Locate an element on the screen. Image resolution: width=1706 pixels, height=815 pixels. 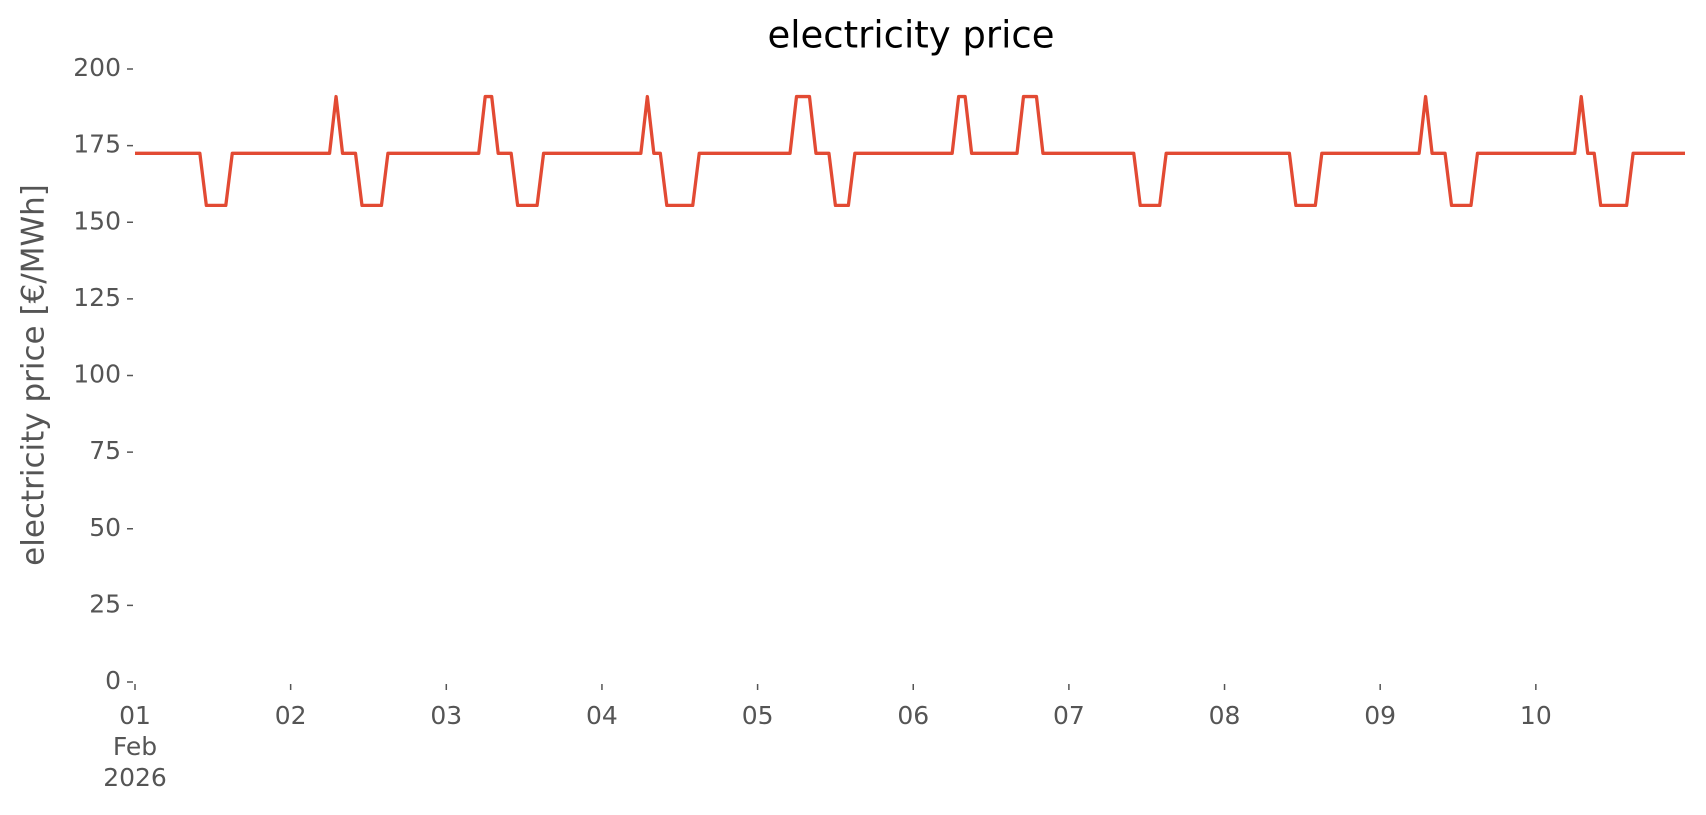
x-tick-label: 06 is located at coordinates (913, 715).